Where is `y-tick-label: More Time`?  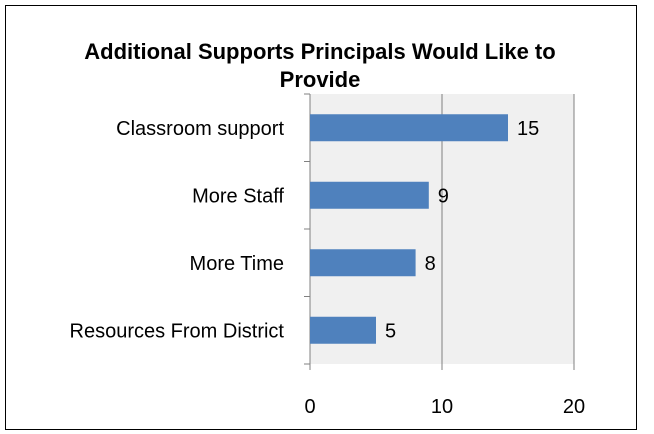 y-tick-label: More Time is located at coordinates (237, 264).